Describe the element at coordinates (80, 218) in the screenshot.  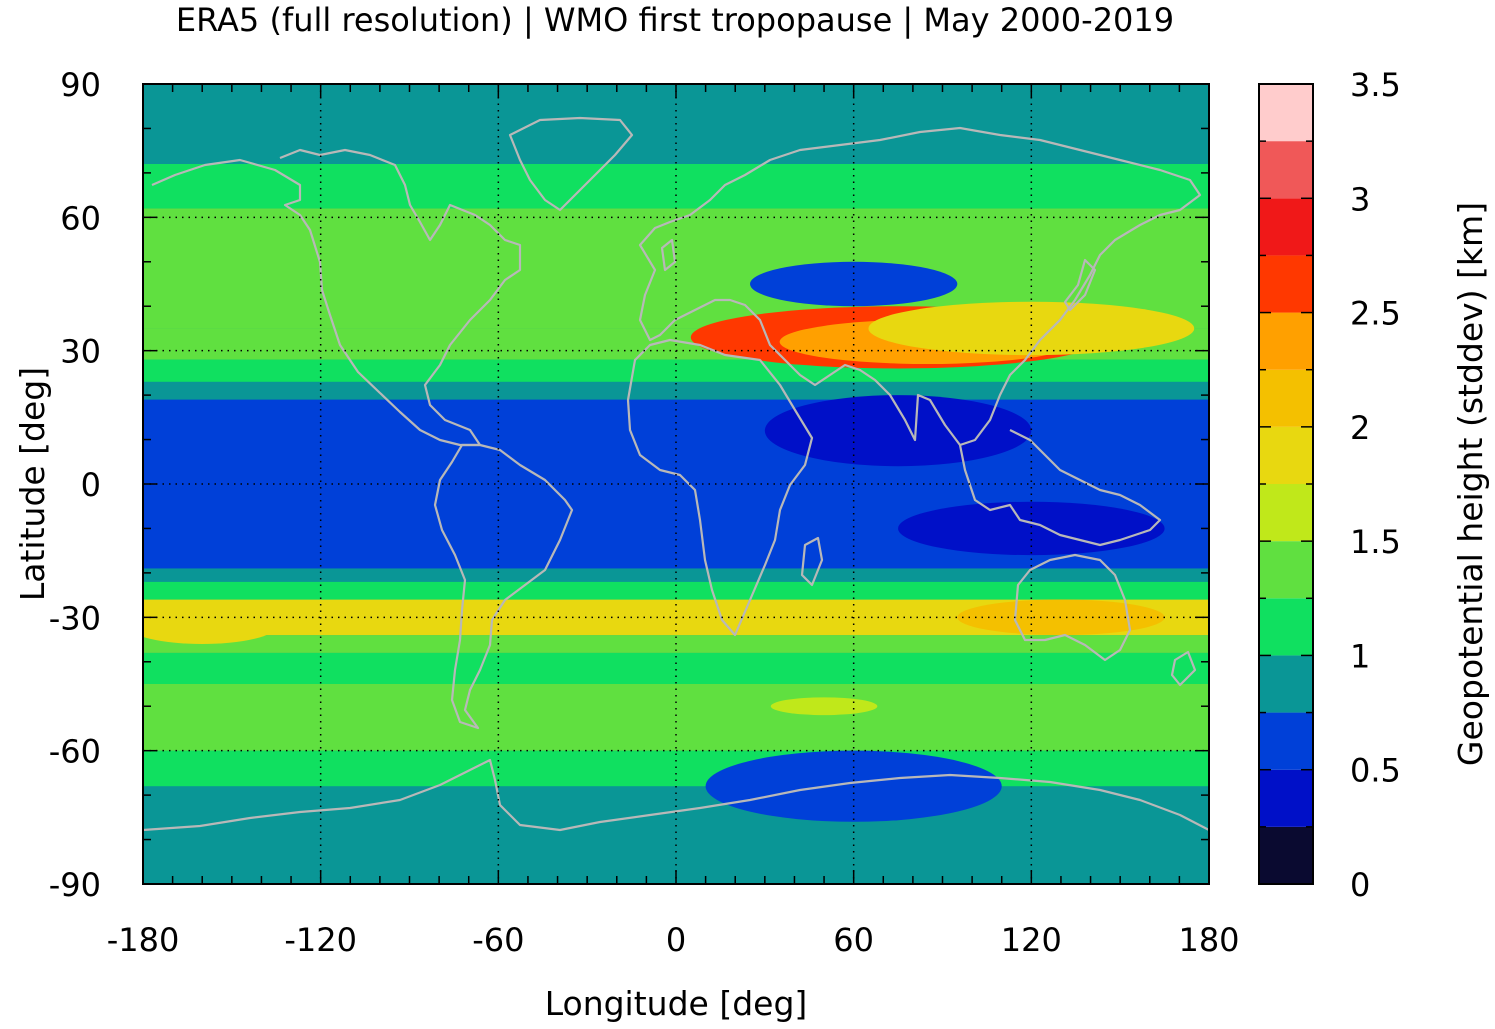
I see `y-tick-label: 60` at that location.